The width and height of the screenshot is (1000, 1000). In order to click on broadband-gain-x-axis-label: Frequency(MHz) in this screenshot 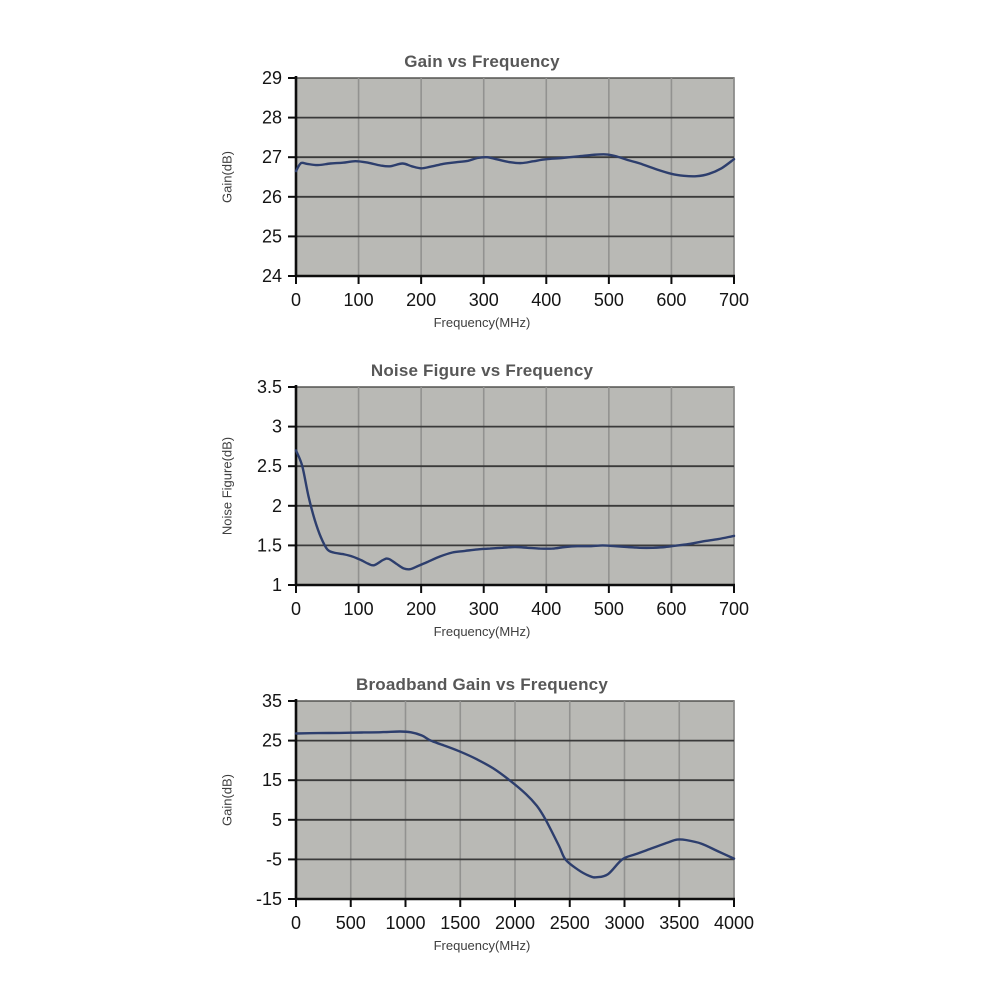, I will do `click(482, 945)`.